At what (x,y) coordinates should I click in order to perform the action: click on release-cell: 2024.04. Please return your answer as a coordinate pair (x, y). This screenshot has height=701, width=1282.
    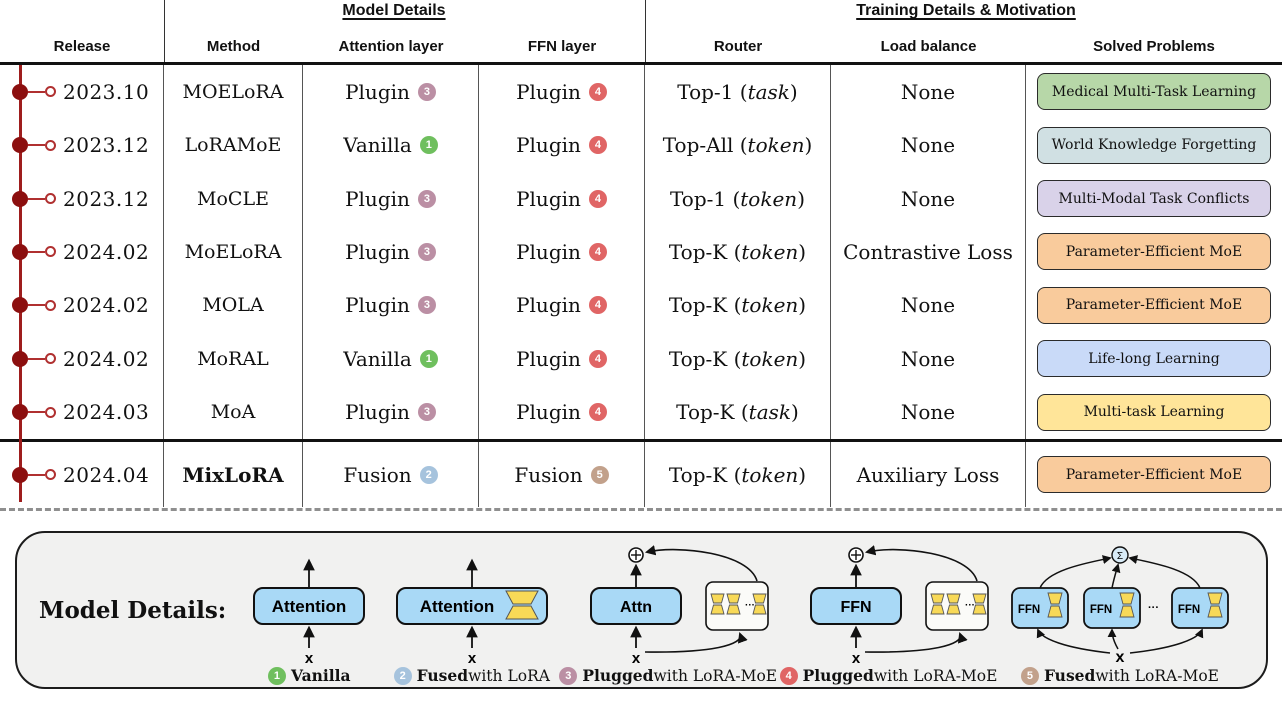
    Looking at the image, I should click on (82, 474).